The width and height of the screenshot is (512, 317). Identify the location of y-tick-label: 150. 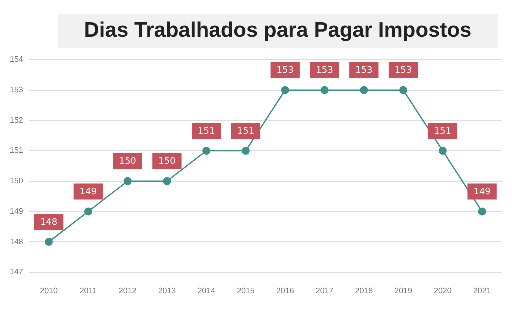
(17, 181).